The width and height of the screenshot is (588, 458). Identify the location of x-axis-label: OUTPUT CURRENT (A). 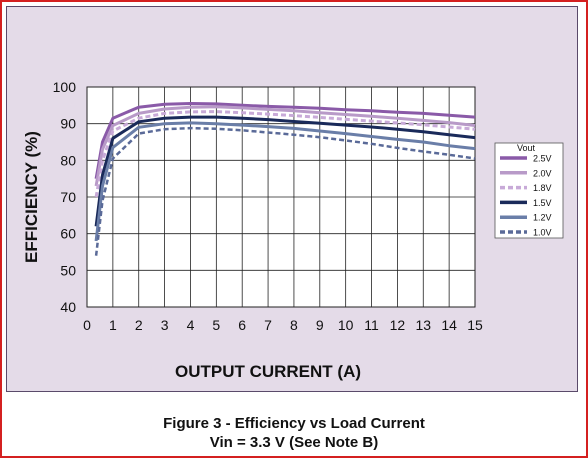
(268, 371).